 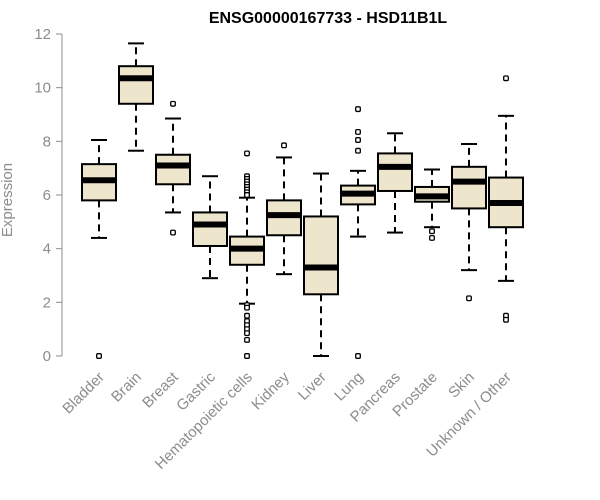 What do you see at coordinates (47, 141) in the screenshot?
I see `y-tick-label: 8` at bounding box center [47, 141].